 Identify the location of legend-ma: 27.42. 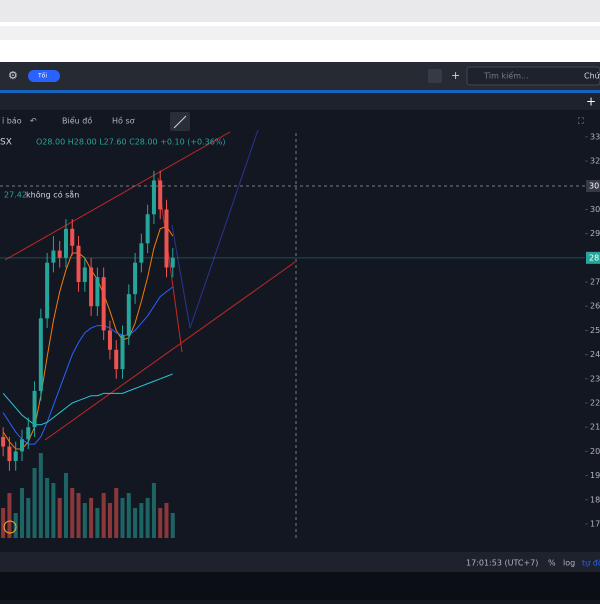
(15, 195).